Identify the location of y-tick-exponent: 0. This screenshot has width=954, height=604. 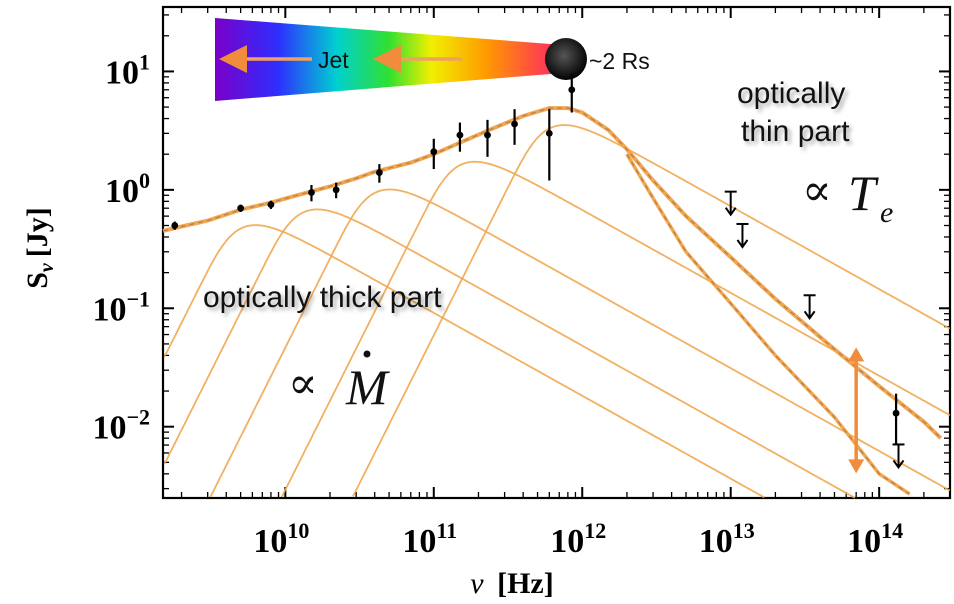
(144, 180).